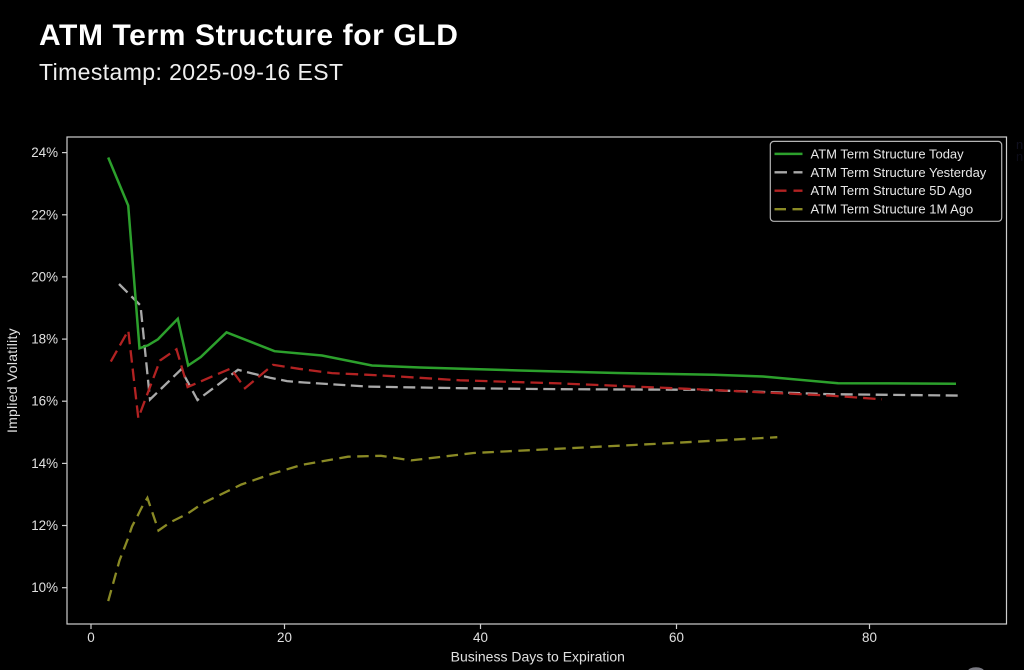 This screenshot has height=670, width=1024. Describe the element at coordinates (44, 525) in the screenshot. I see `svg-text: 12%` at that location.